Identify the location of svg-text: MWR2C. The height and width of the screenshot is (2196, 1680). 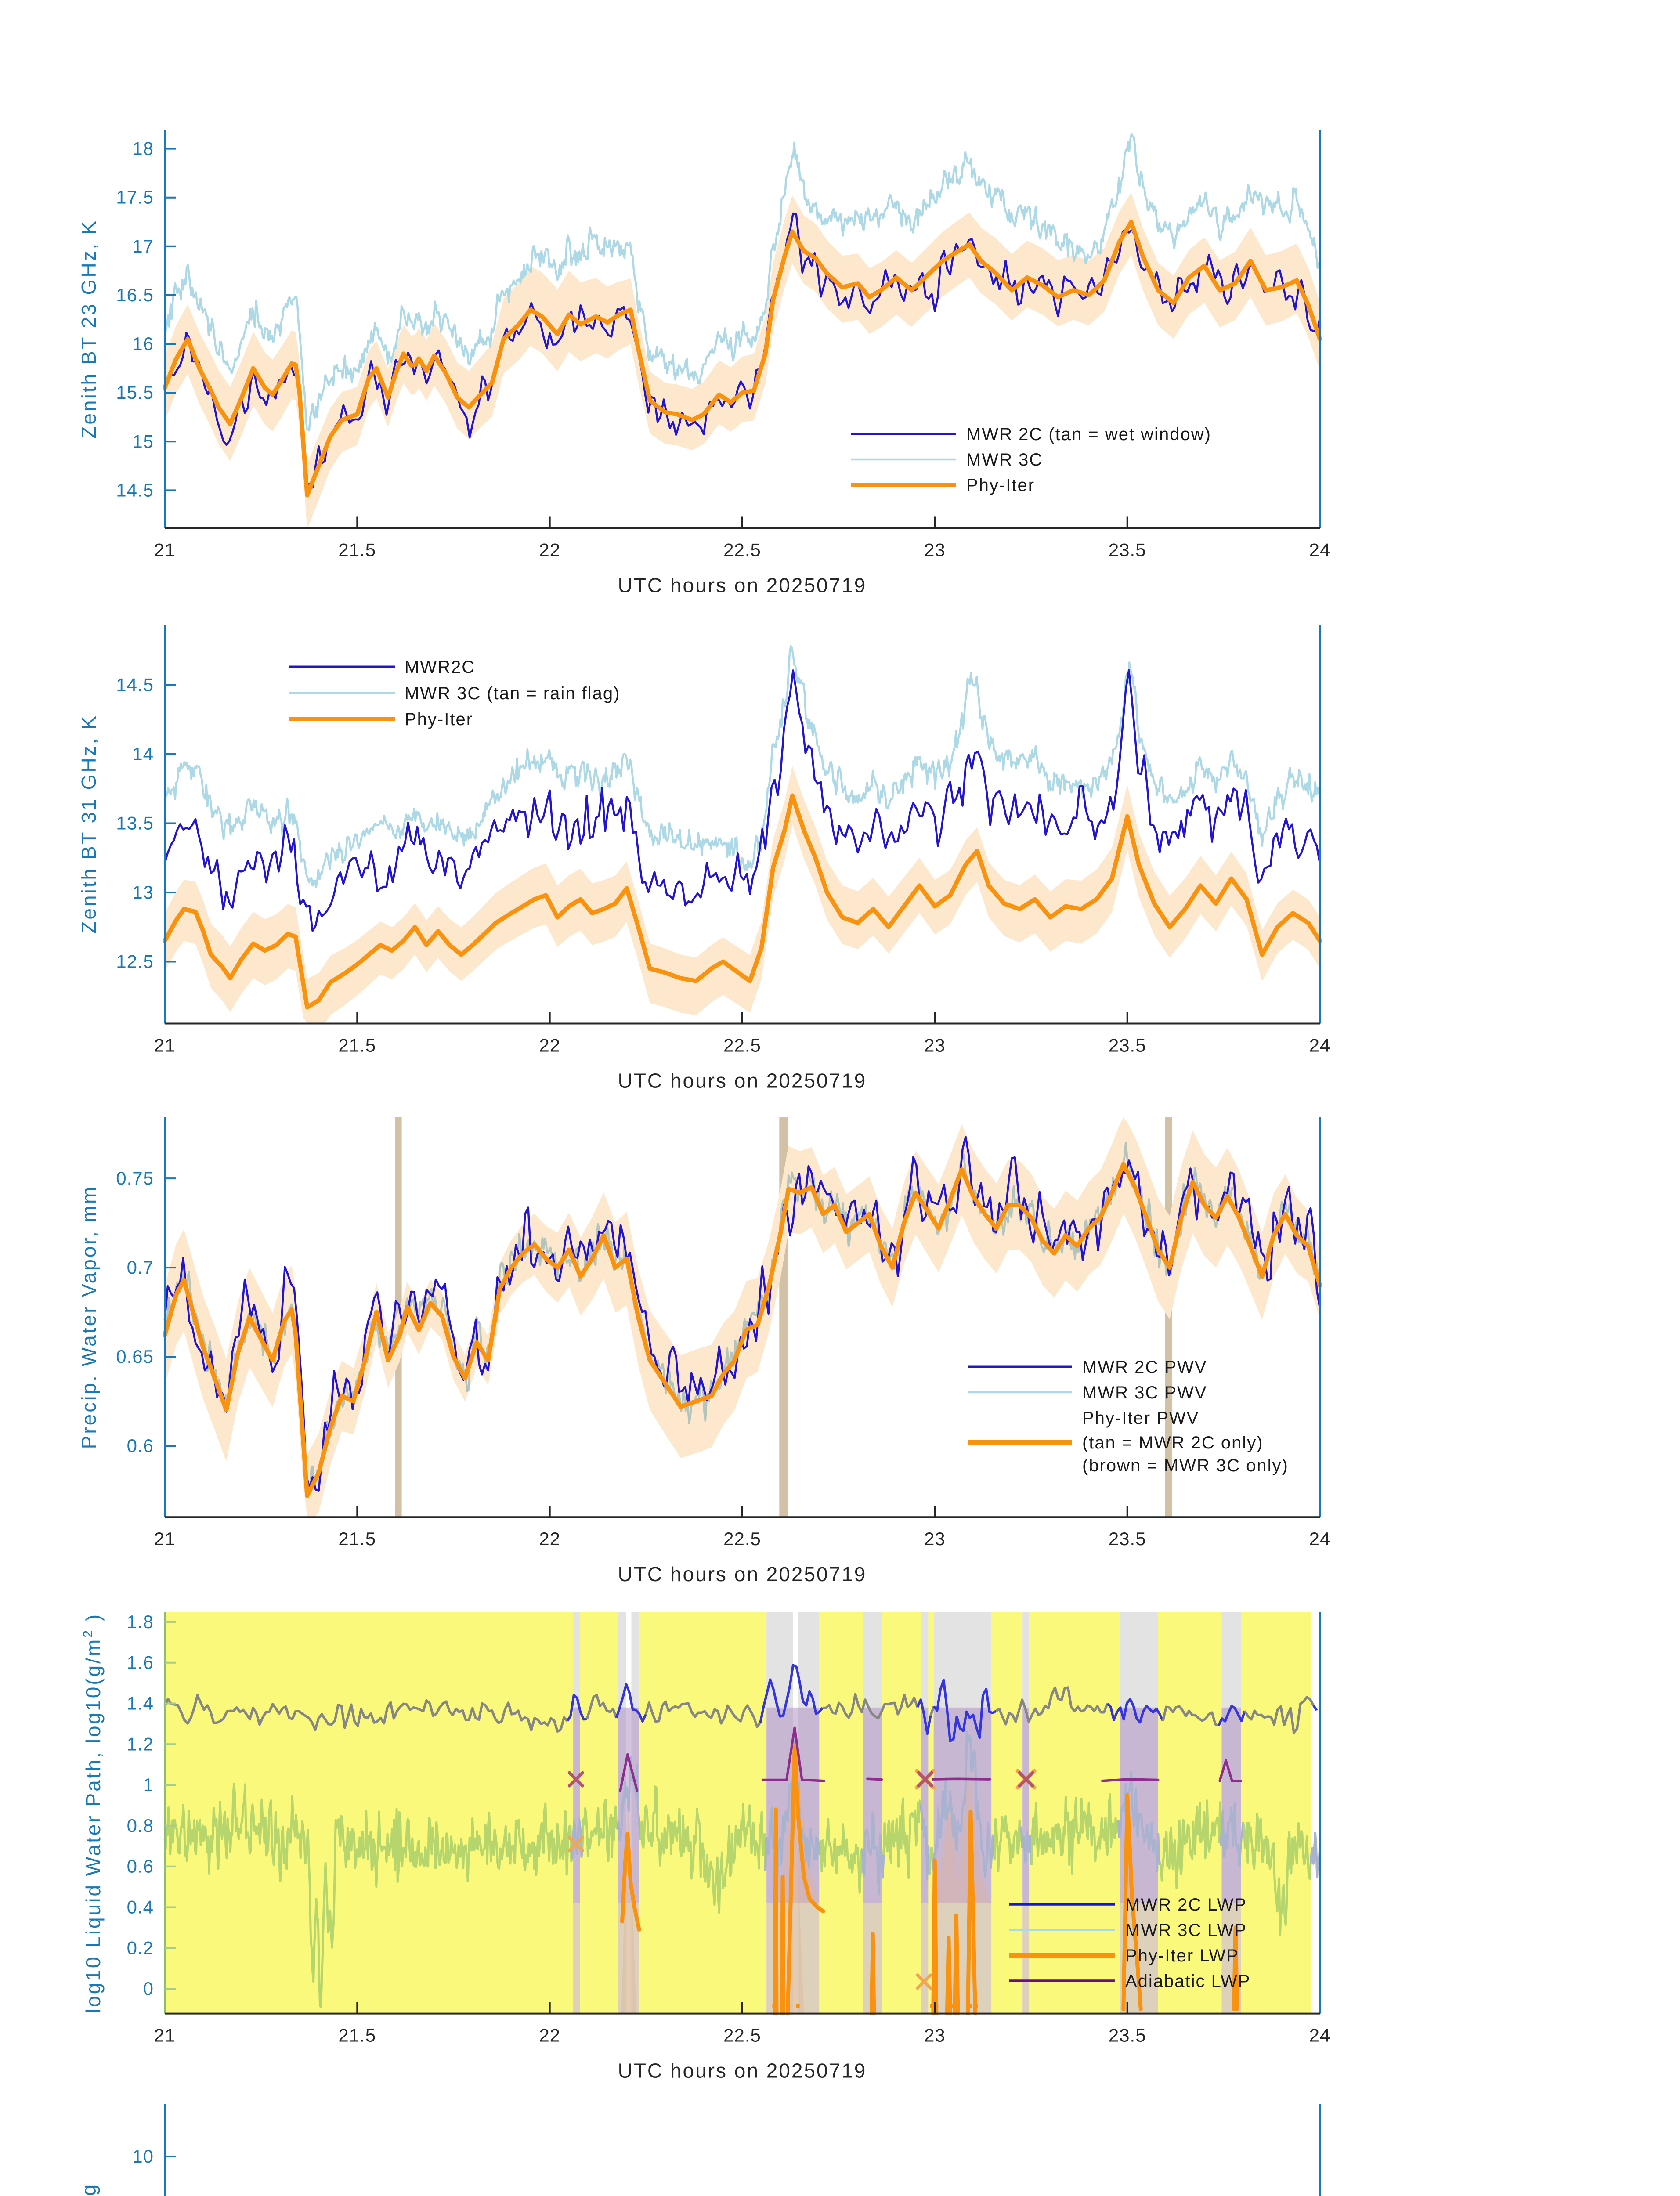
(440, 667).